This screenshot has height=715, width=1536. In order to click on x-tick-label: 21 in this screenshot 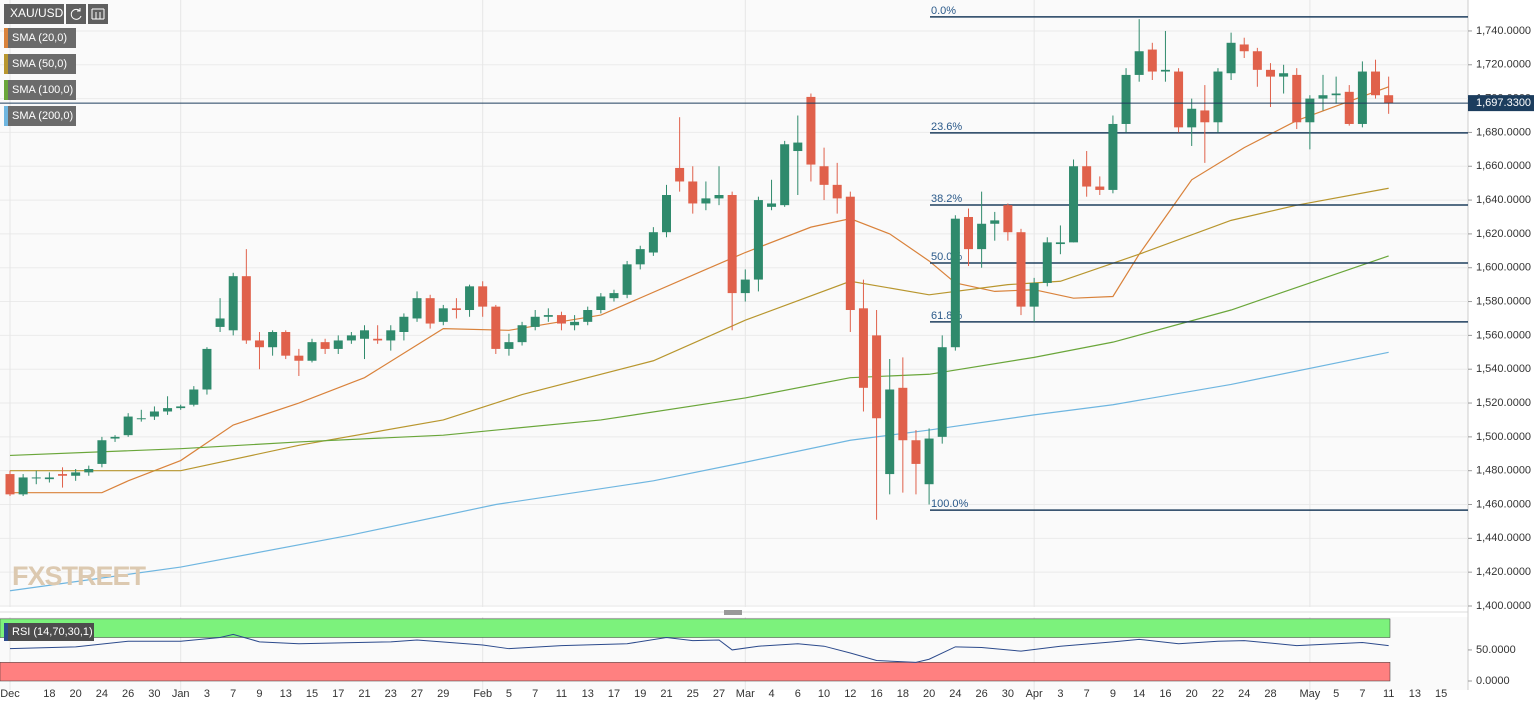, I will do `click(666, 694)`.